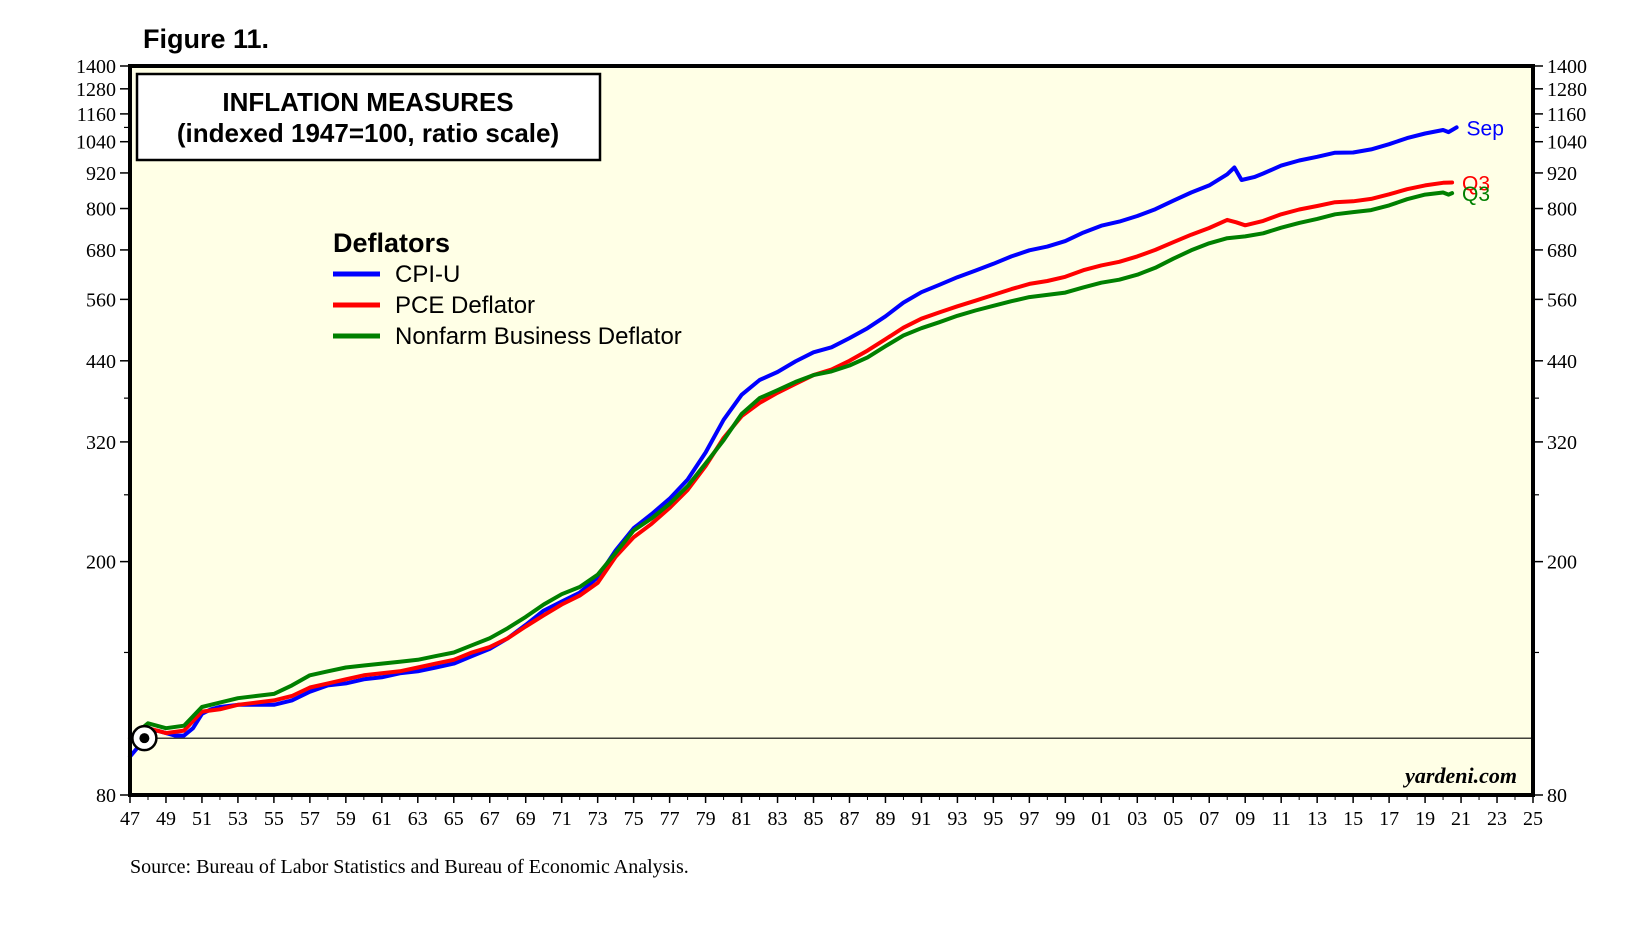  Describe the element at coordinates (367, 102) in the screenshot. I see `chart-title: INFLATION MEASURES` at that location.